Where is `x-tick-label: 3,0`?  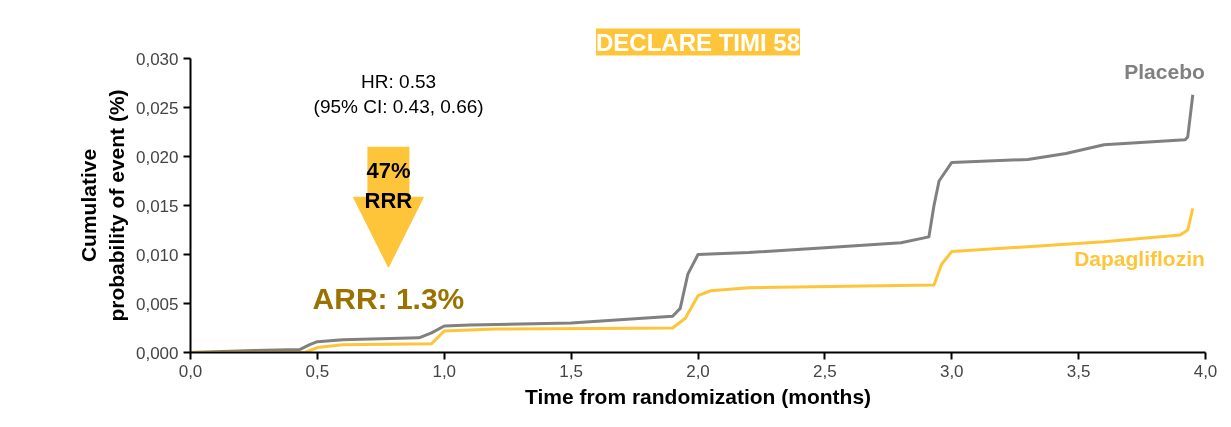 x-tick-label: 3,0 is located at coordinates (951, 371).